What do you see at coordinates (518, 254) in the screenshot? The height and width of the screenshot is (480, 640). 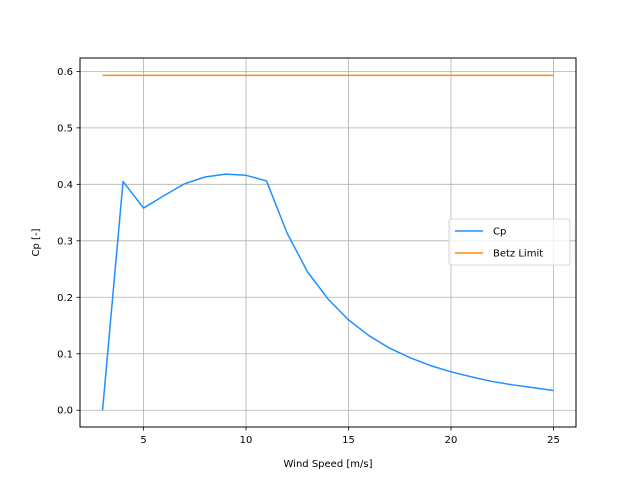 I see `legend-label-betz-limit: Betz Limit` at bounding box center [518, 254].